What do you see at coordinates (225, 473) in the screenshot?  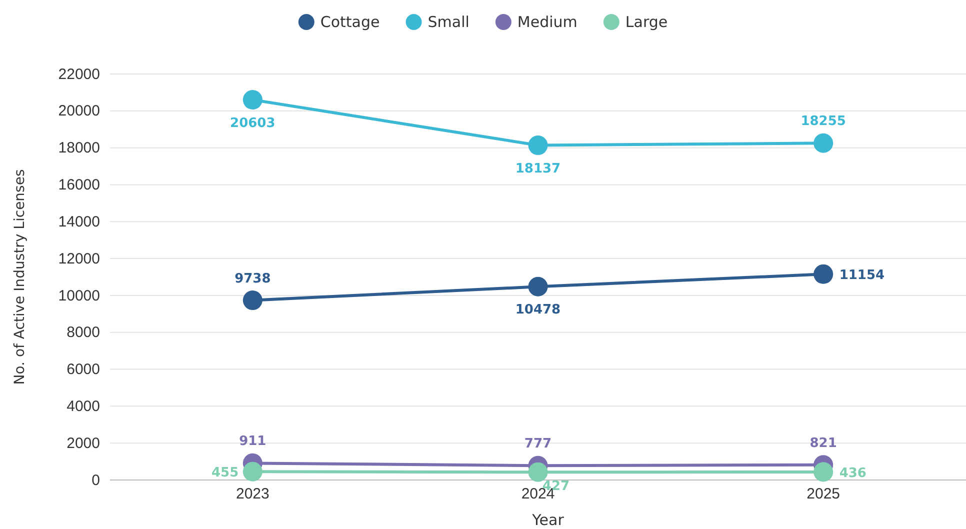 I see `data-label: 455` at bounding box center [225, 473].